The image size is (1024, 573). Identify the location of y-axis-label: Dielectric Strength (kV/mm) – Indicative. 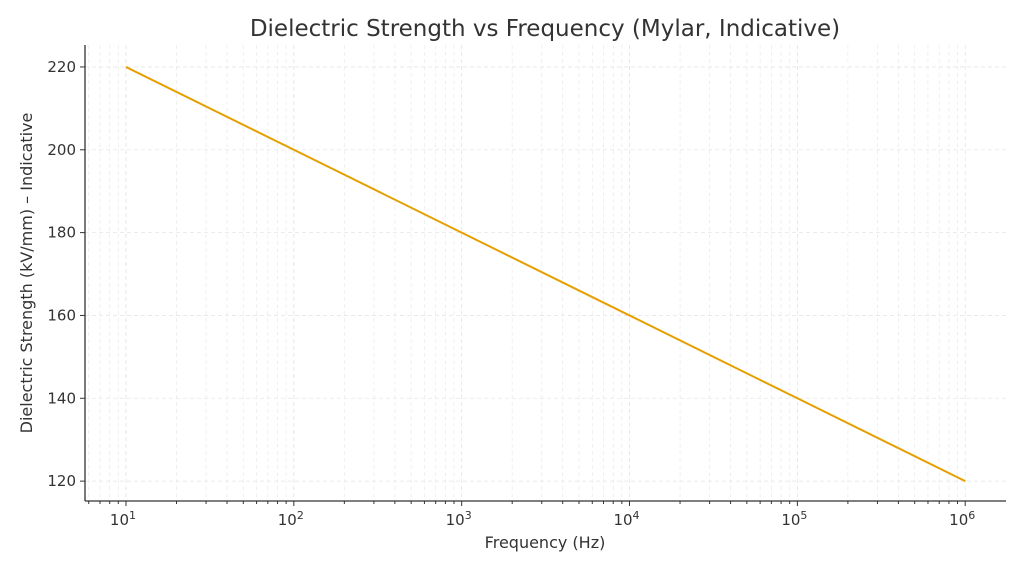
(26, 273).